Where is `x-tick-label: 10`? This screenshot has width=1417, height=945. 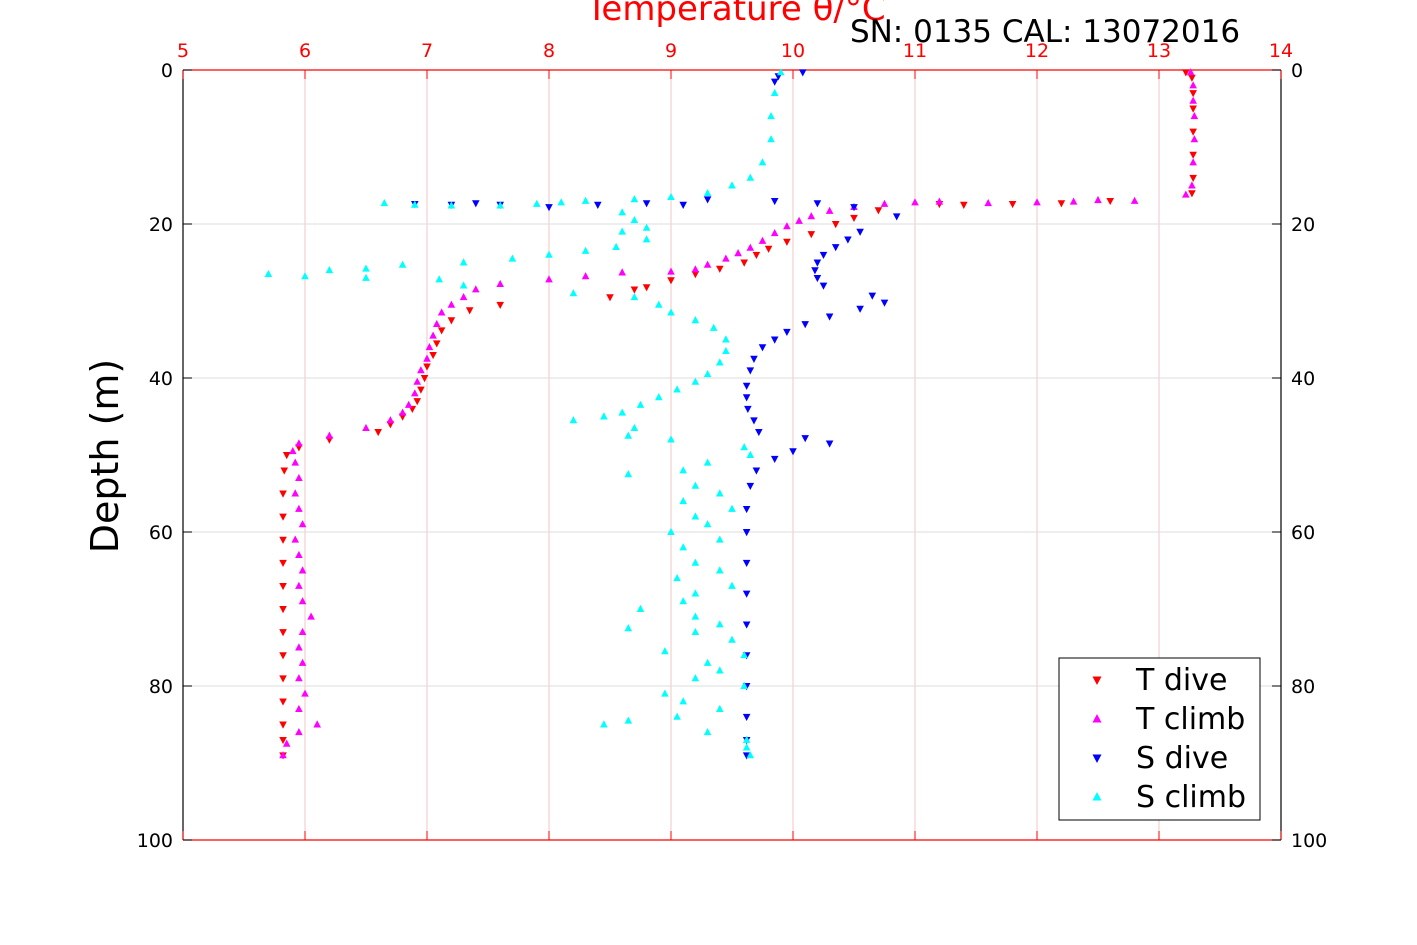
x-tick-label: 10 is located at coordinates (793, 51).